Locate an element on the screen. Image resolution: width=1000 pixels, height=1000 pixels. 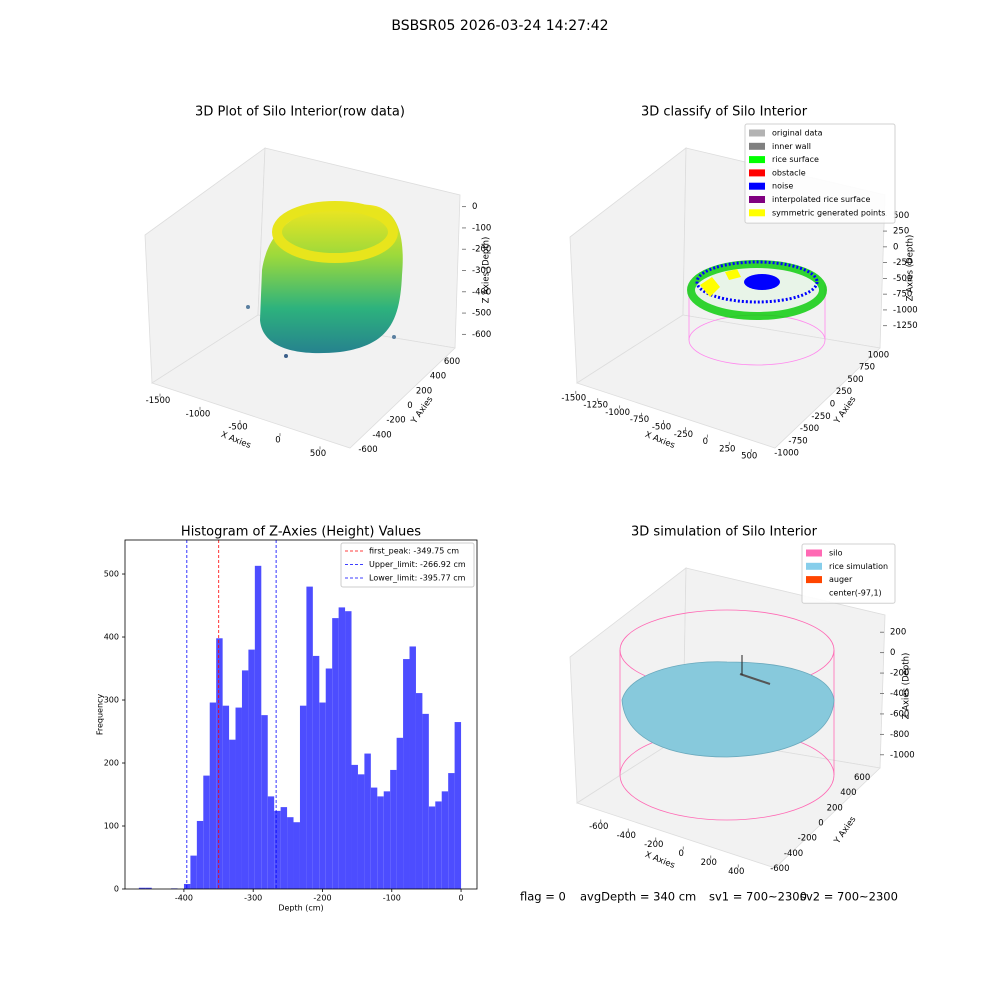
legend-label: symmetric generated points is located at coordinates (828, 212).